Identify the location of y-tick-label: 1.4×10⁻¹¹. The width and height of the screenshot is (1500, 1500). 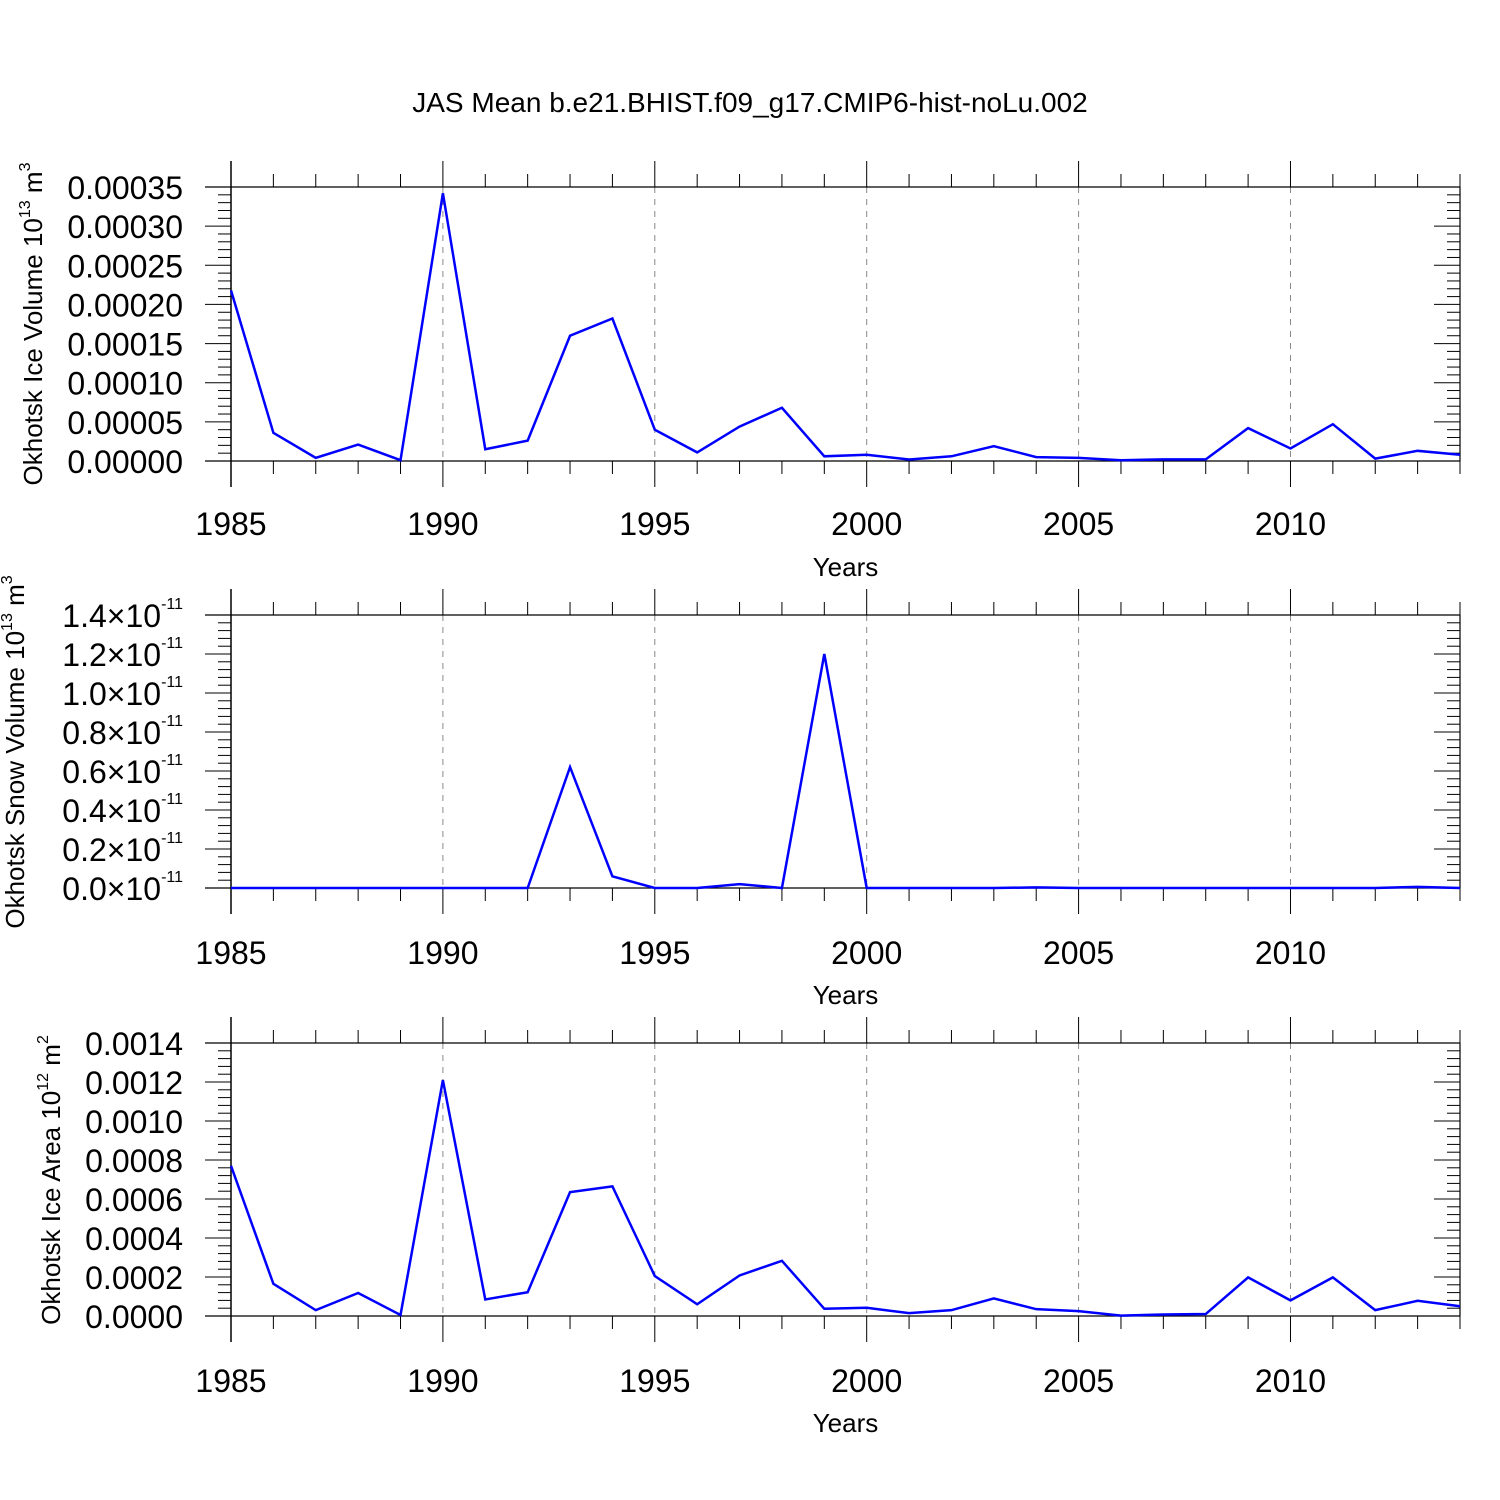
(122, 615).